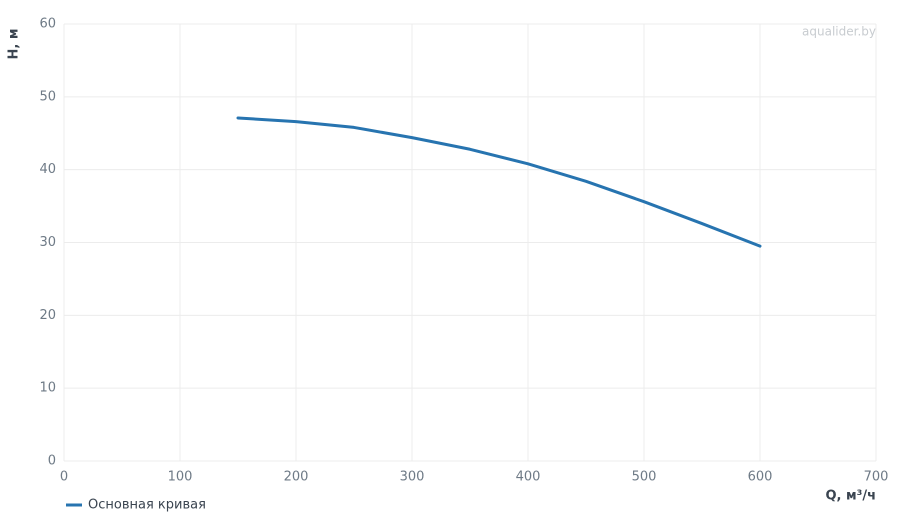  Describe the element at coordinates (644, 477) in the screenshot. I see `x-tick-label: 500` at that location.